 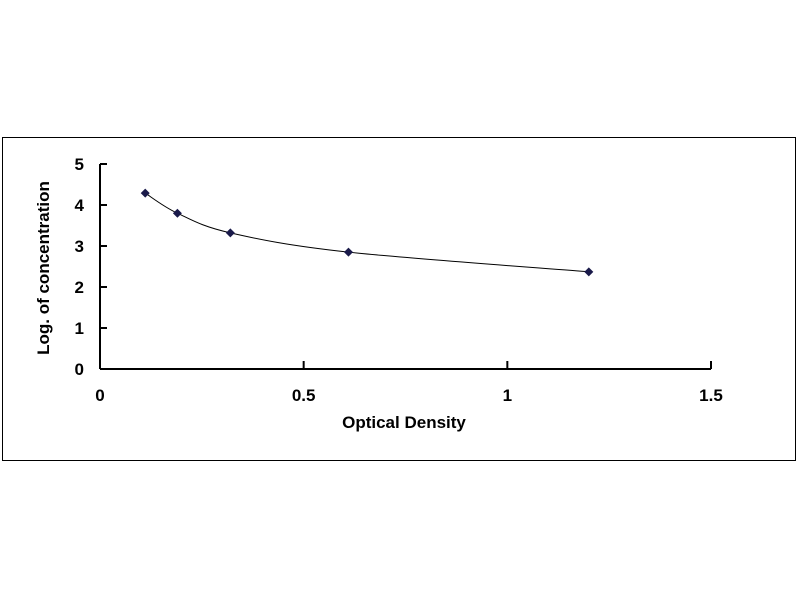 I want to click on x-tick-label: 0, so click(x=99, y=395).